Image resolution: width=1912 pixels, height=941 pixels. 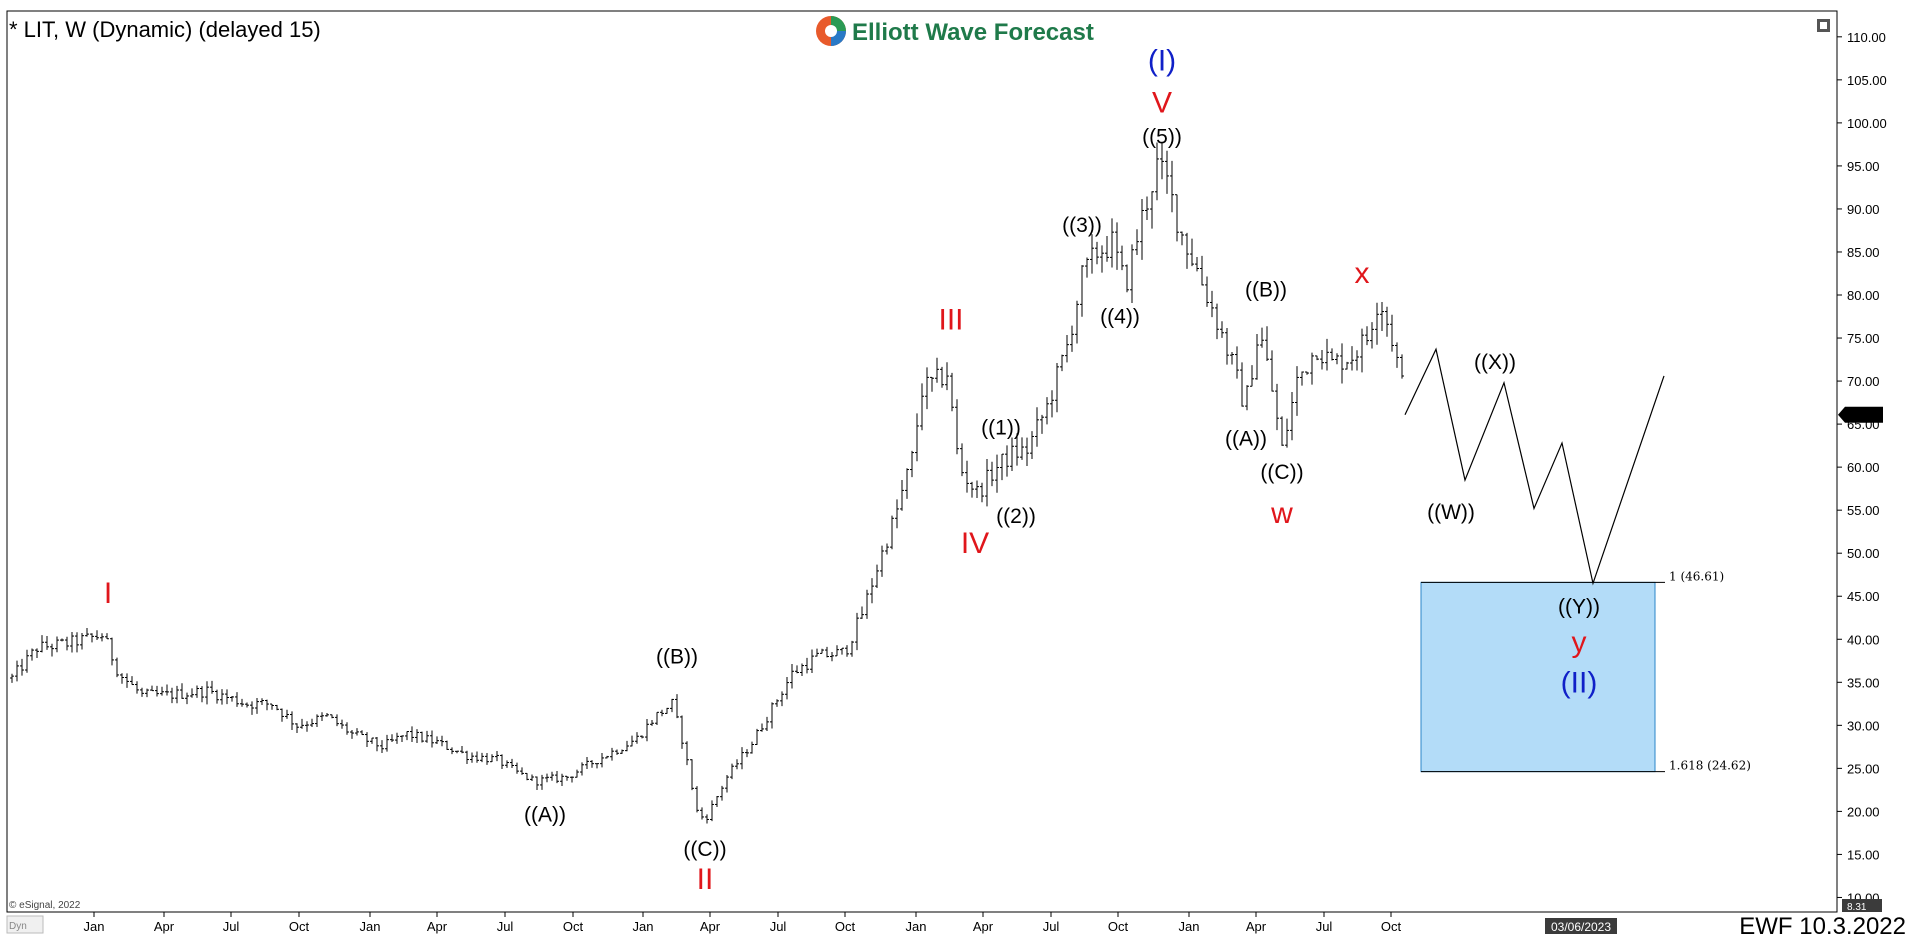 I want to click on copyright-text: © eSignal, 2022, so click(x=45, y=905).